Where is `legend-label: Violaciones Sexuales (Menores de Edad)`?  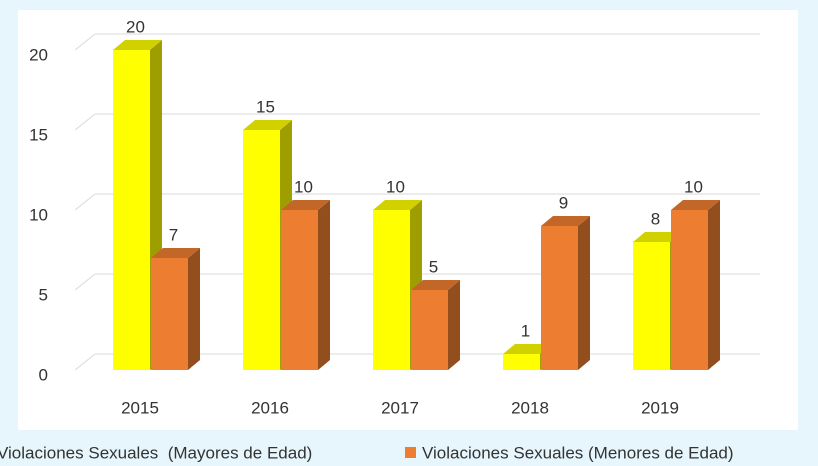 legend-label: Violaciones Sexuales (Menores de Edad) is located at coordinates (578, 452).